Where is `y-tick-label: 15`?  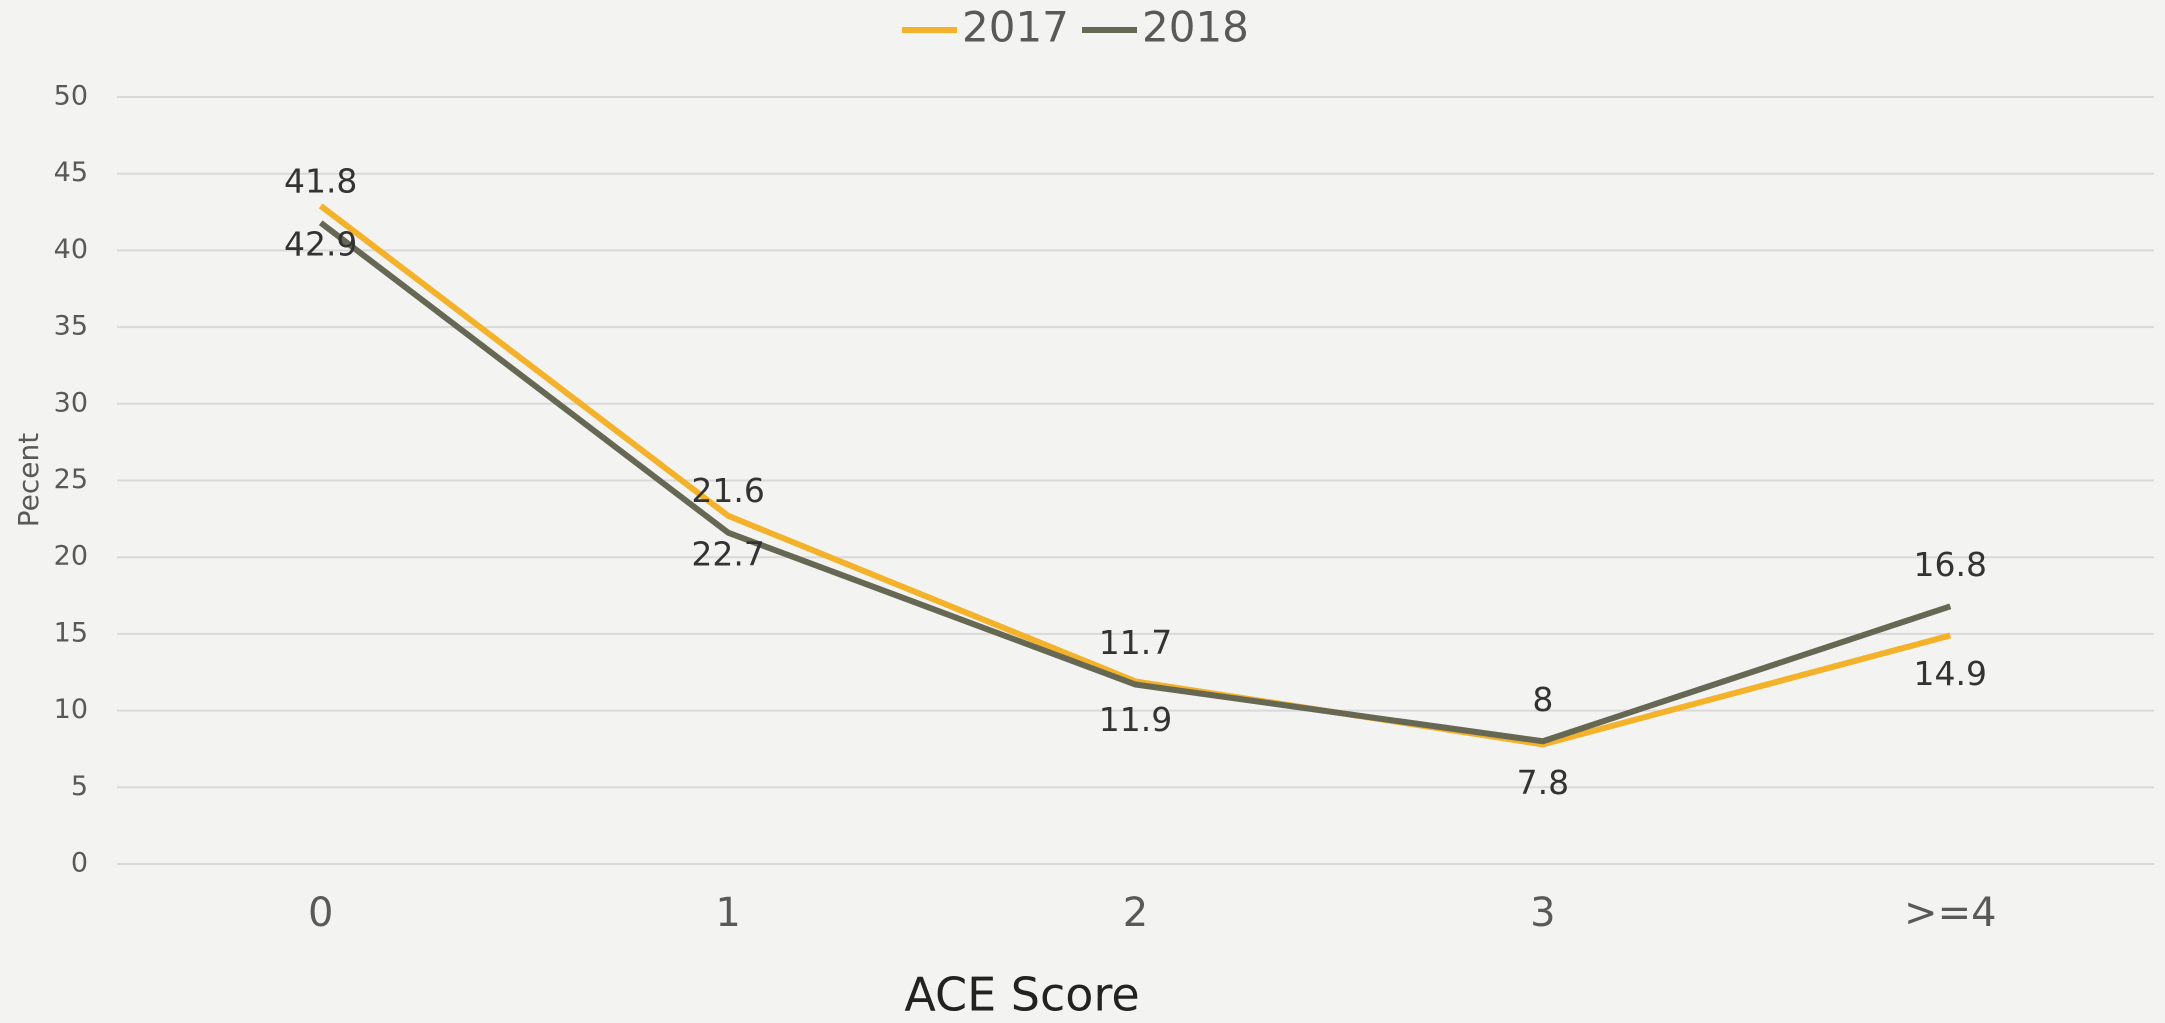
y-tick-label: 15 is located at coordinates (71, 632).